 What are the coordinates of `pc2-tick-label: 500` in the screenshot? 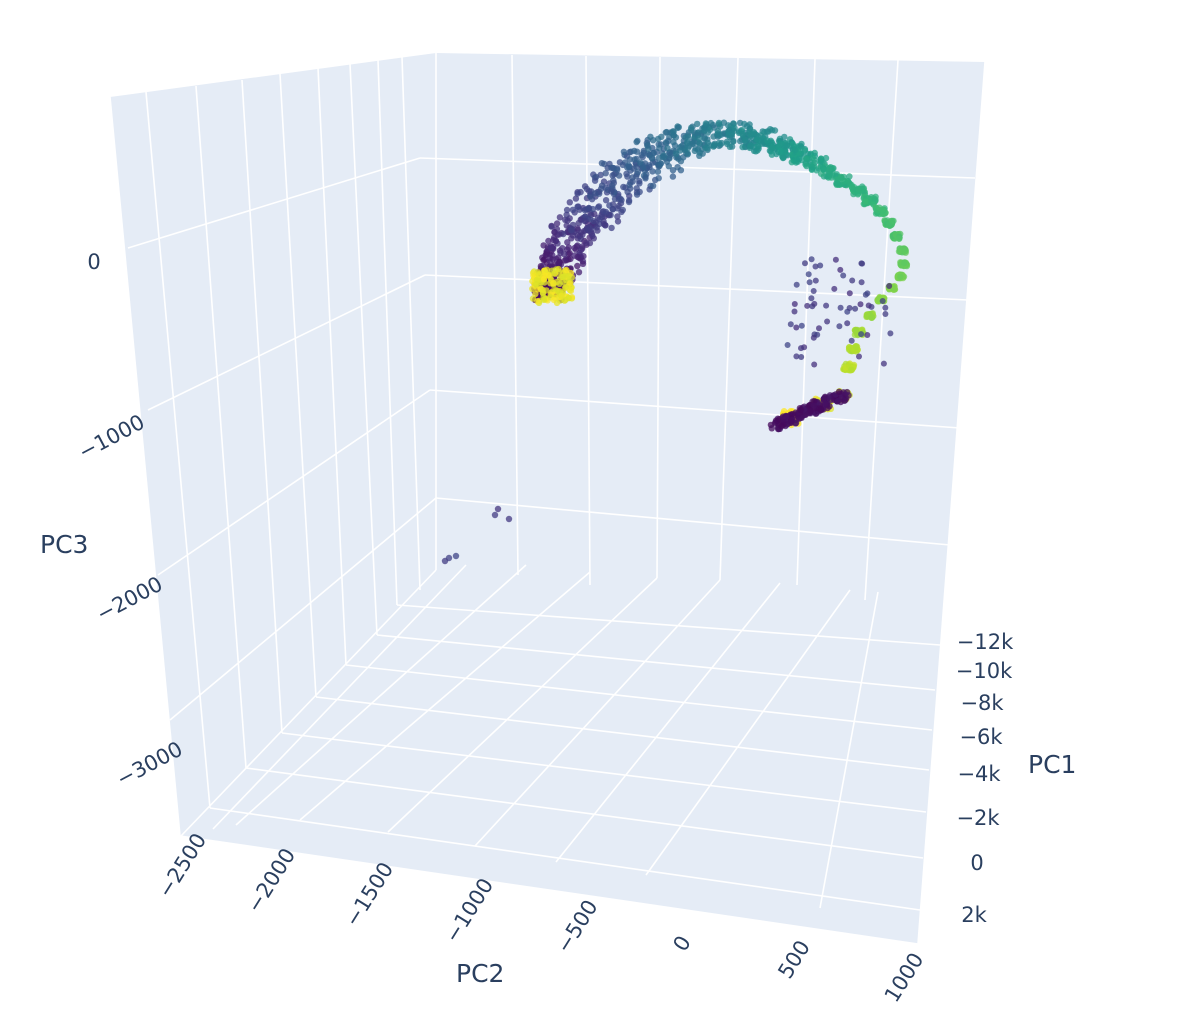 It's located at (794, 959).